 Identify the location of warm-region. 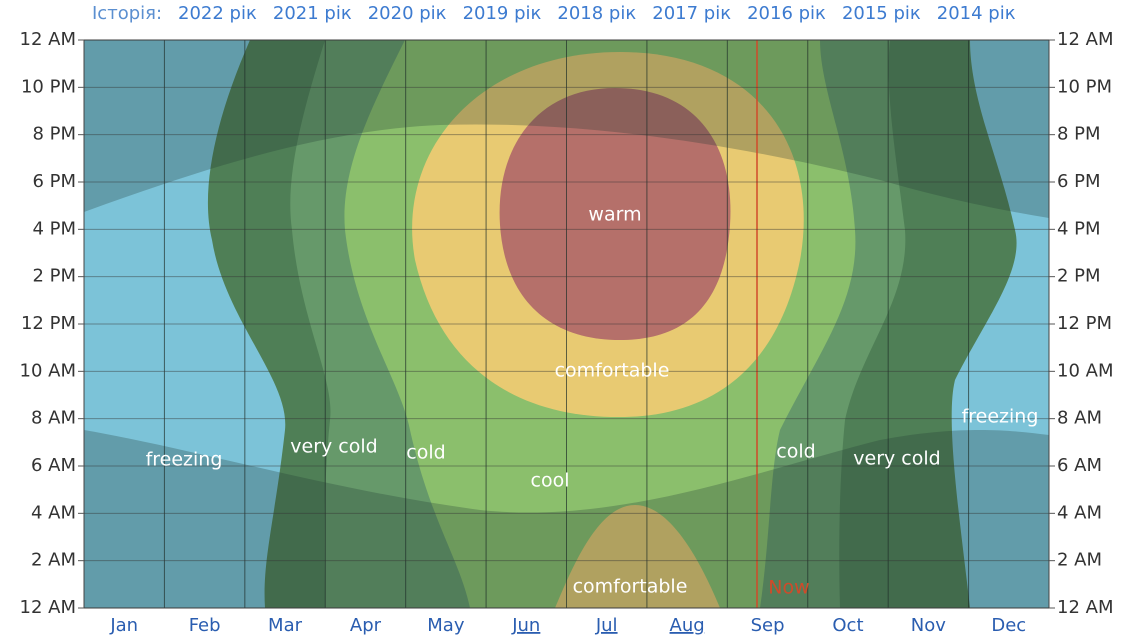
(615, 214).